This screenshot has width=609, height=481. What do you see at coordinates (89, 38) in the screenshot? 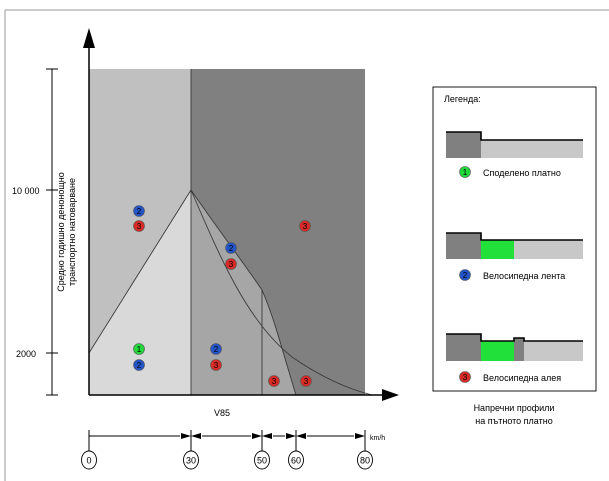
I see `y-axis-arrow` at bounding box center [89, 38].